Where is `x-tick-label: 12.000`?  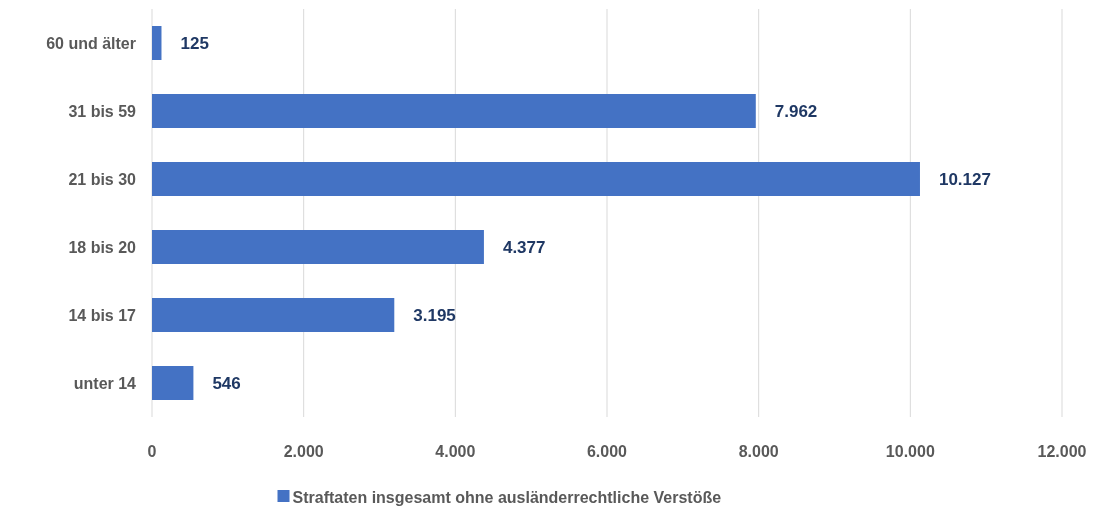 x-tick-label: 12.000 is located at coordinates (1062, 451).